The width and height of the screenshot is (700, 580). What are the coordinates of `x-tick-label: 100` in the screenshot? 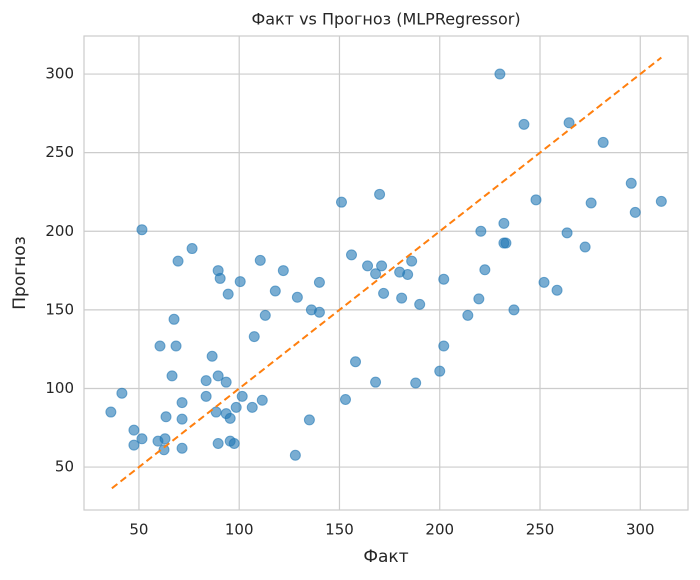 It's located at (239, 530).